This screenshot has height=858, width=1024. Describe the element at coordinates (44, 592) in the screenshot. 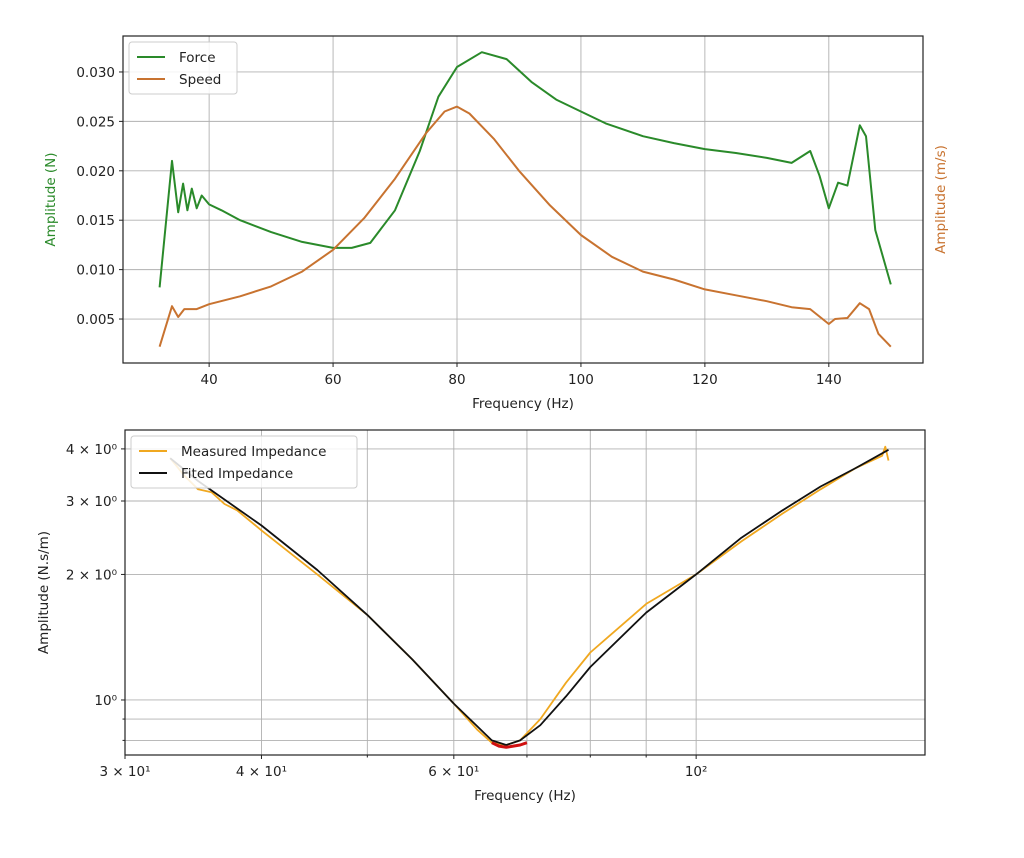

I see `y-axis-label: Amplitude (N.s/m)` at that location.